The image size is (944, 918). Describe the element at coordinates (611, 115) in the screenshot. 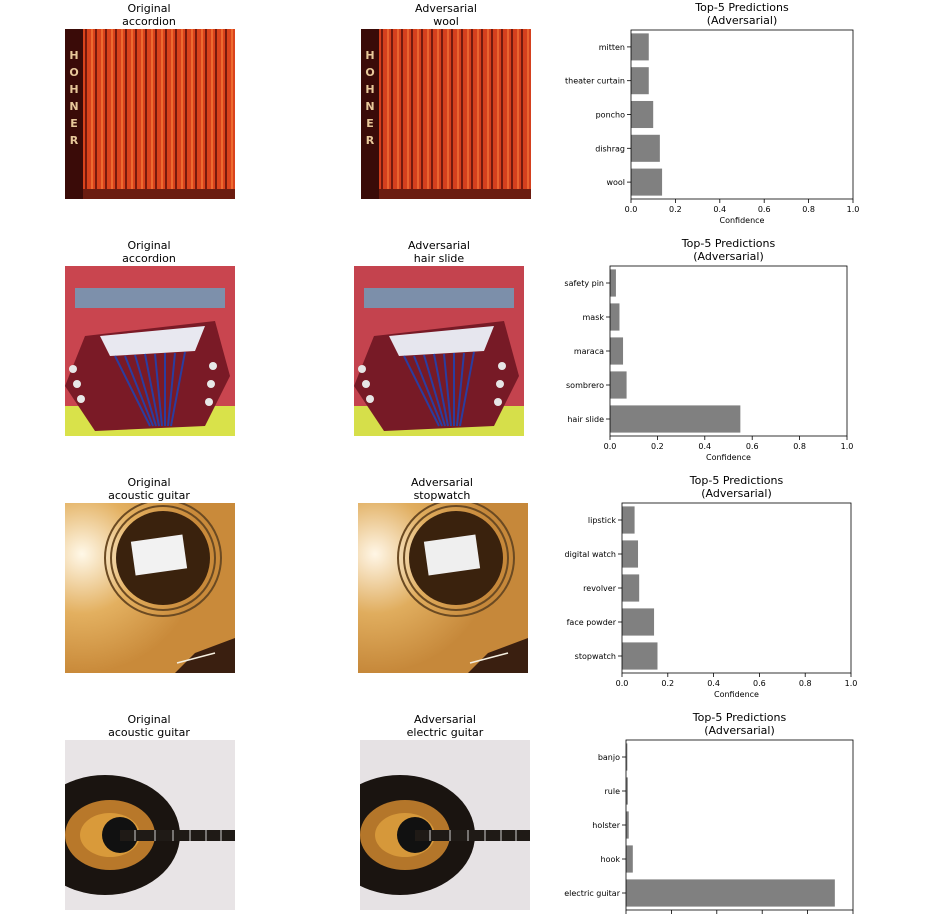

I see `y-tick-label: poncho` at that location.